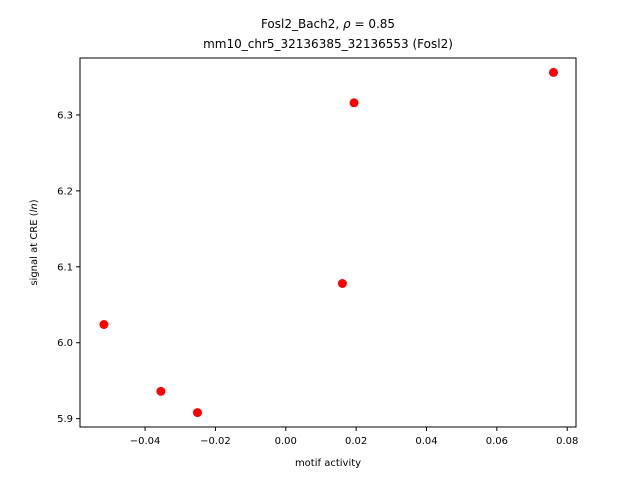 This screenshot has width=640, height=480. Describe the element at coordinates (145, 441) in the screenshot. I see `x-tick-label: −0.04` at that location.